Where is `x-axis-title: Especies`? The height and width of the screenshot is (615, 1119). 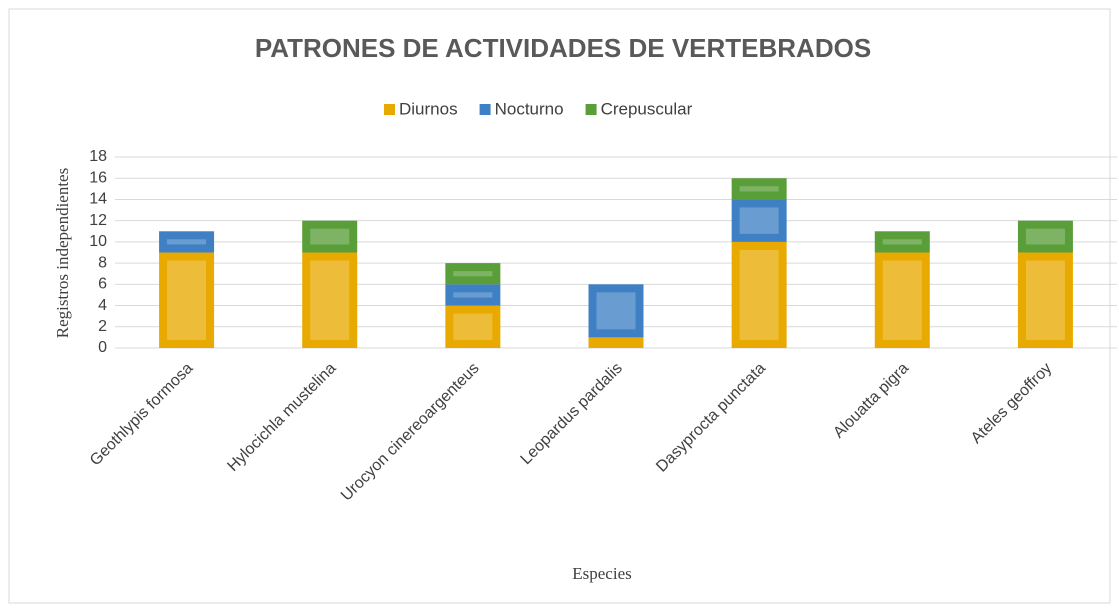 x-axis-title: Especies is located at coordinates (601, 573).